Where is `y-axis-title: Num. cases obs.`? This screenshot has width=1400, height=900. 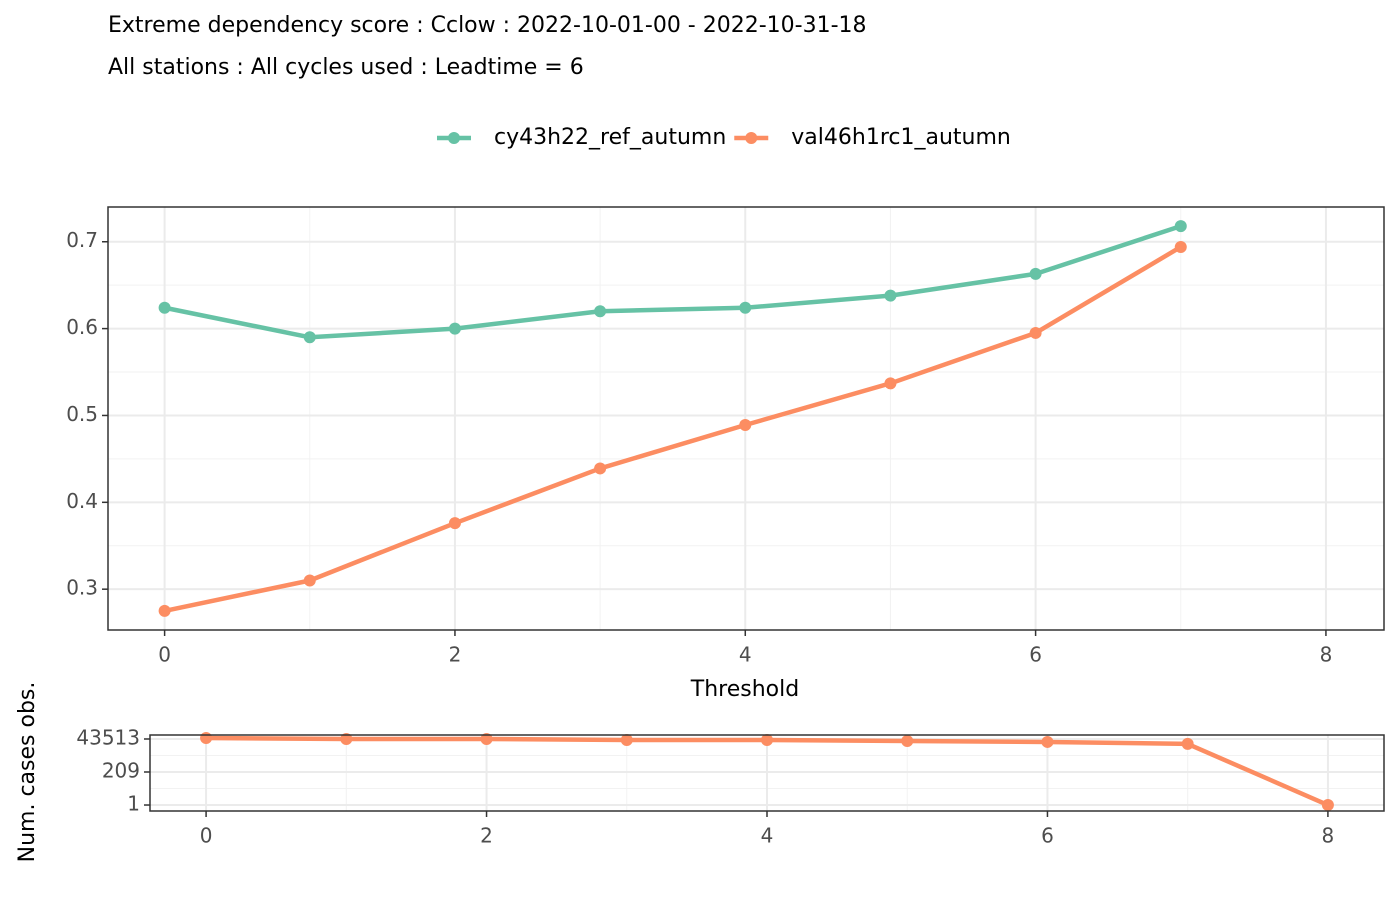 y-axis-title: Num. cases obs. is located at coordinates (27, 772).